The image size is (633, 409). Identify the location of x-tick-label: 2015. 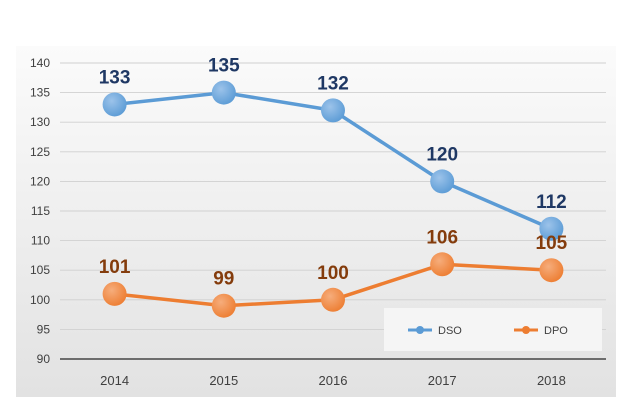
(223, 380).